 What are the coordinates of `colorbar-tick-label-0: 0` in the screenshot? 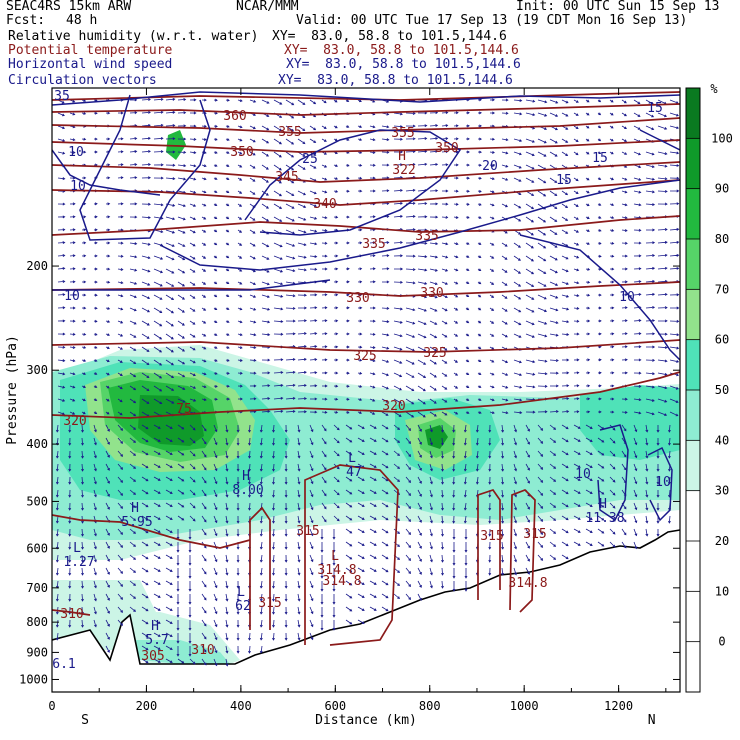 It's located at (721, 642).